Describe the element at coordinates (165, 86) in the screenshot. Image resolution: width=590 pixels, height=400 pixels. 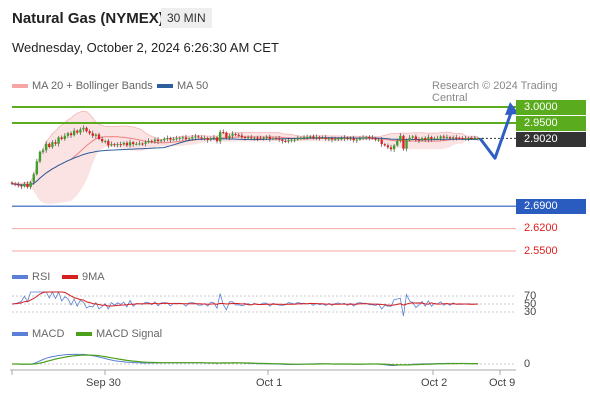
I see `legend-ma50-swatch` at that location.